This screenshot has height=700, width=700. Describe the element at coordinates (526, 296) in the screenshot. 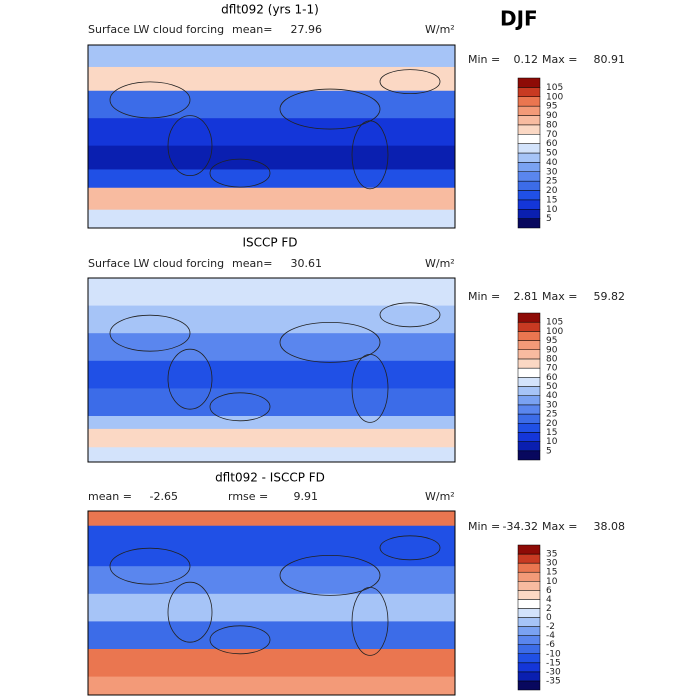

I see `min-value: 2.81` at that location.